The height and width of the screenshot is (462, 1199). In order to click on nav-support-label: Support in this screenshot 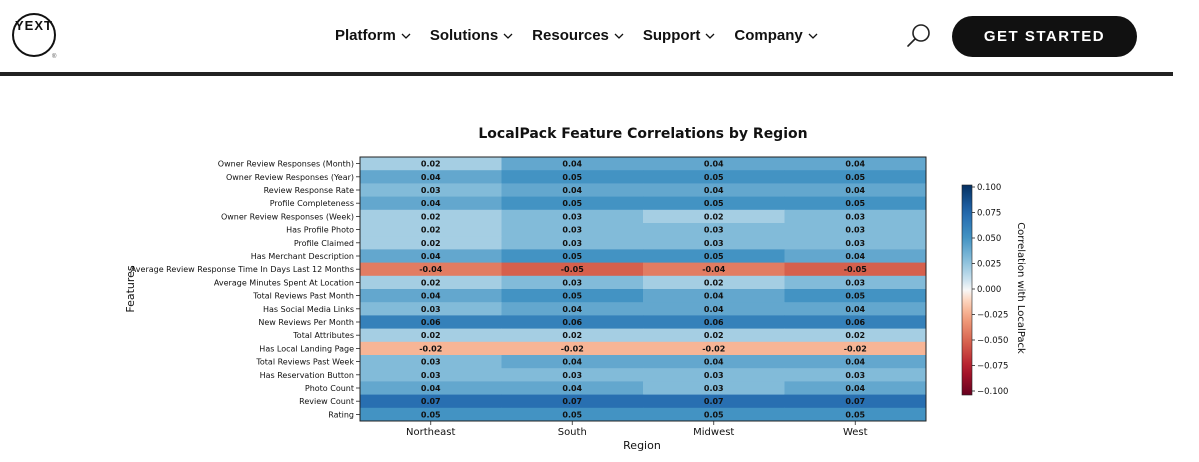, I will do `click(671, 35)`.